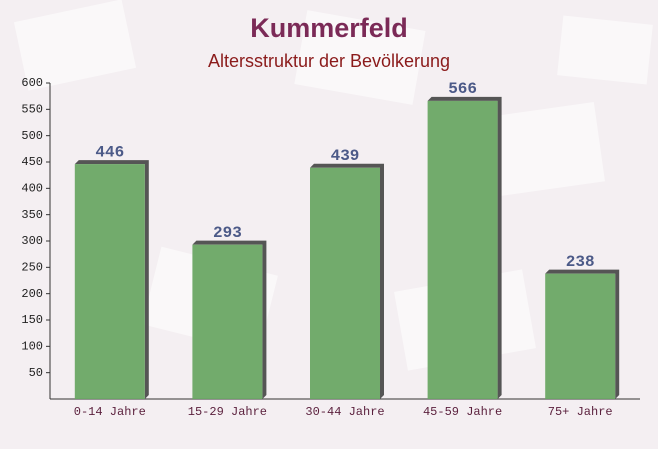 This screenshot has height=449, width=658. What do you see at coordinates (329, 28) in the screenshot?
I see `chart-title: Kummerfeld` at bounding box center [329, 28].